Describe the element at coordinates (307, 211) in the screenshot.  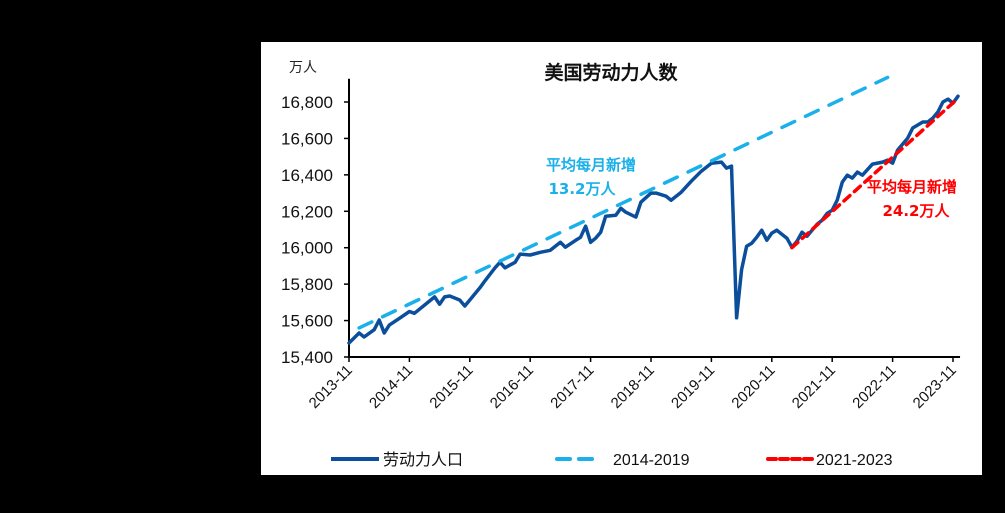
I see `y-tick-label: 16,200` at that location.